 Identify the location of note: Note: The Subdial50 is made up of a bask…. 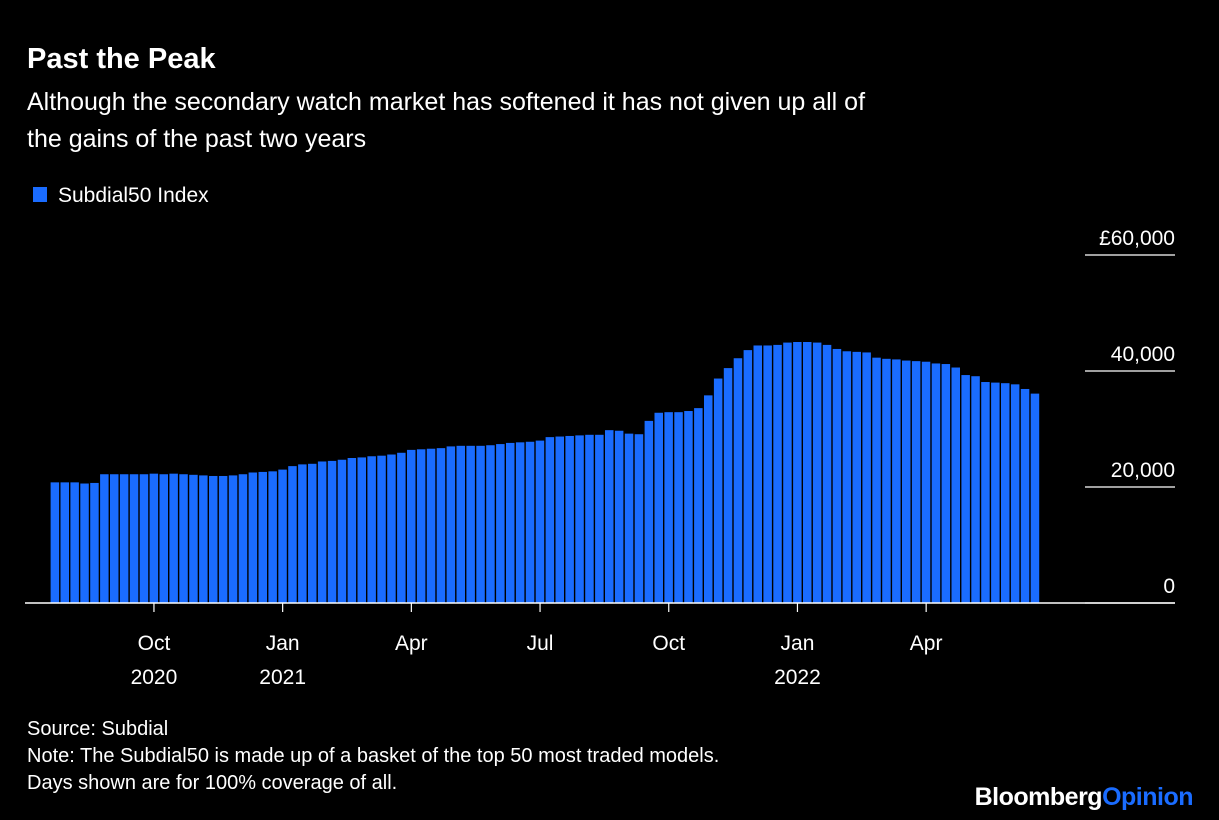
(373, 756).